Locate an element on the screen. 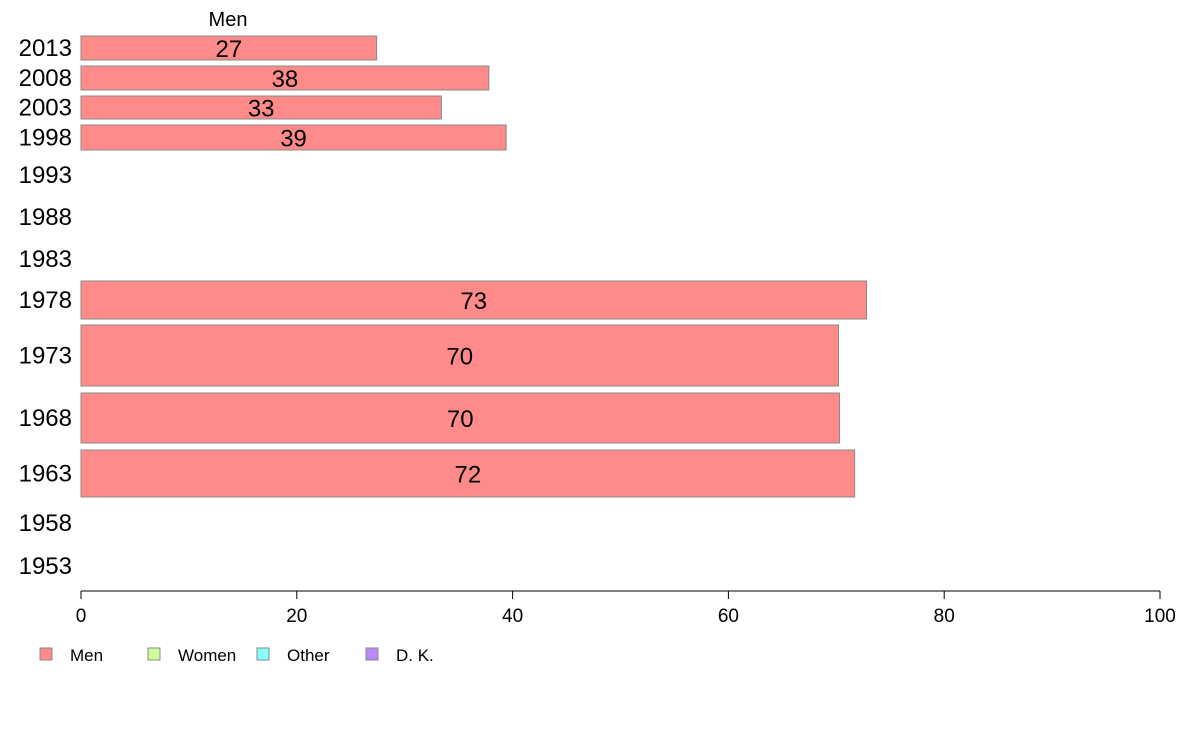 The height and width of the screenshot is (736, 1188). data-label: 73 is located at coordinates (473, 301).